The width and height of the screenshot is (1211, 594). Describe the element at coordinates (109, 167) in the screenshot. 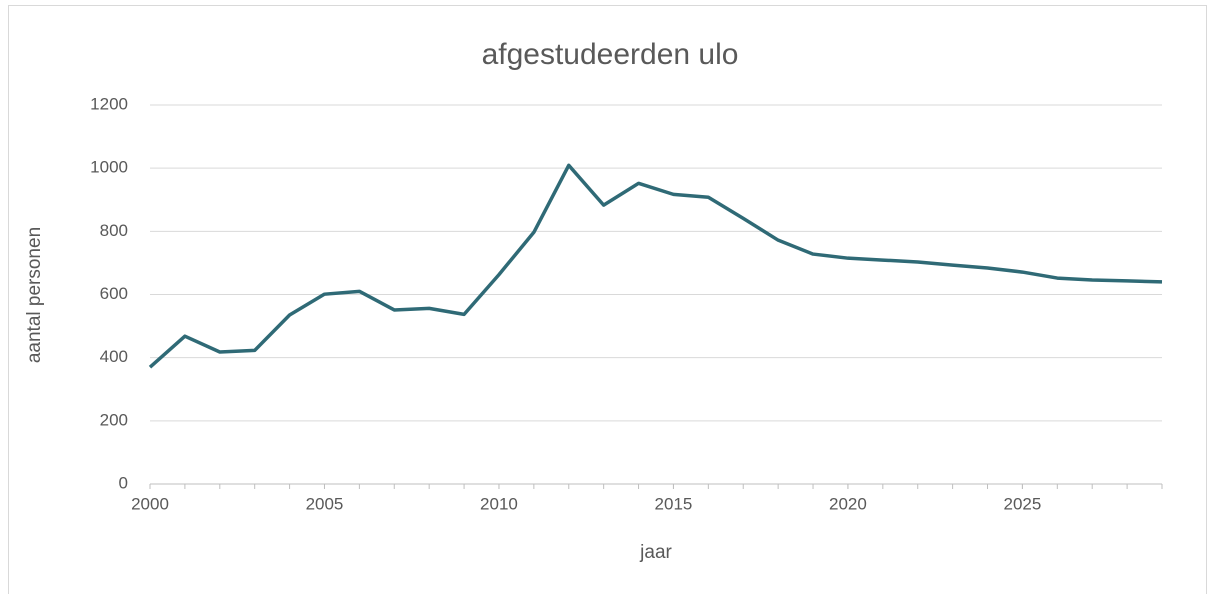

I see `y-tick-label: 1000` at that location.